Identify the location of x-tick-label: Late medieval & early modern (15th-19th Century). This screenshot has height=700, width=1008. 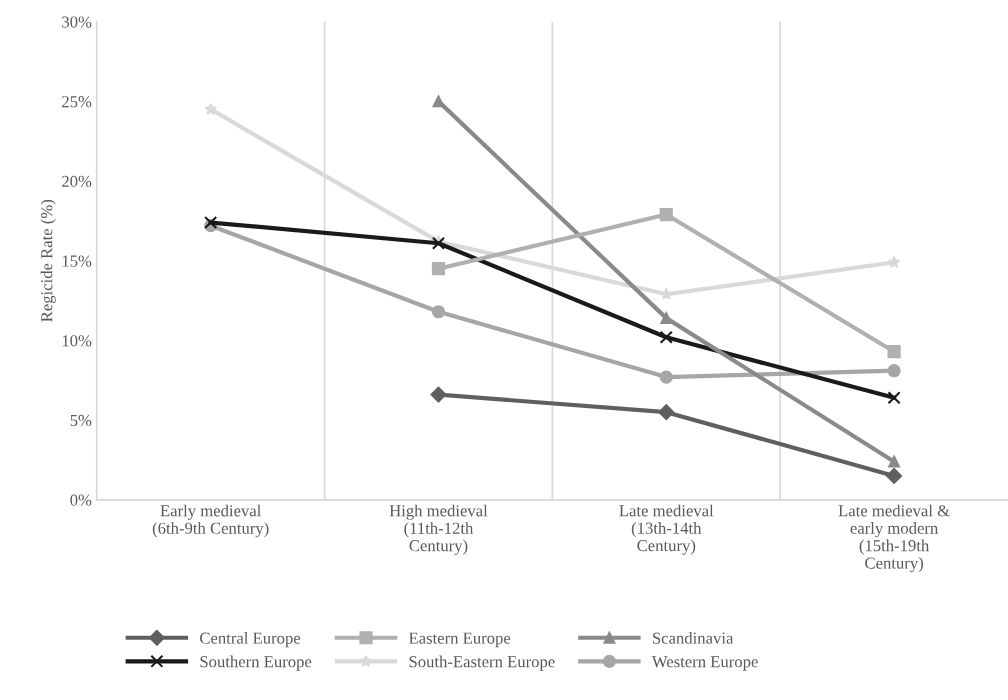
(894, 538).